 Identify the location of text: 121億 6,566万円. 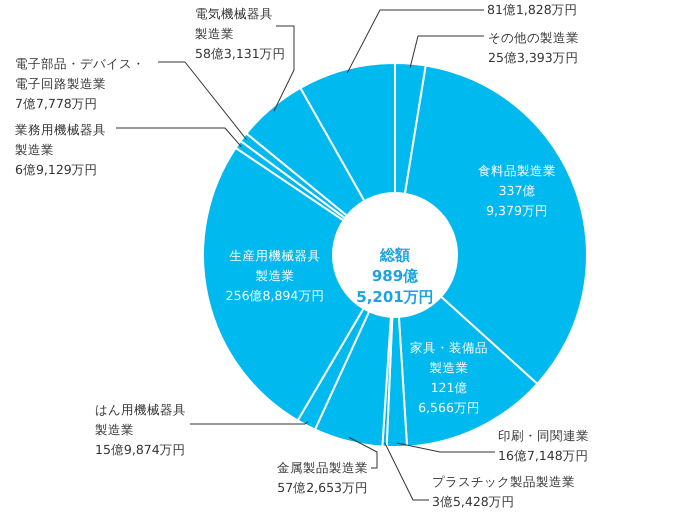
(449, 397).